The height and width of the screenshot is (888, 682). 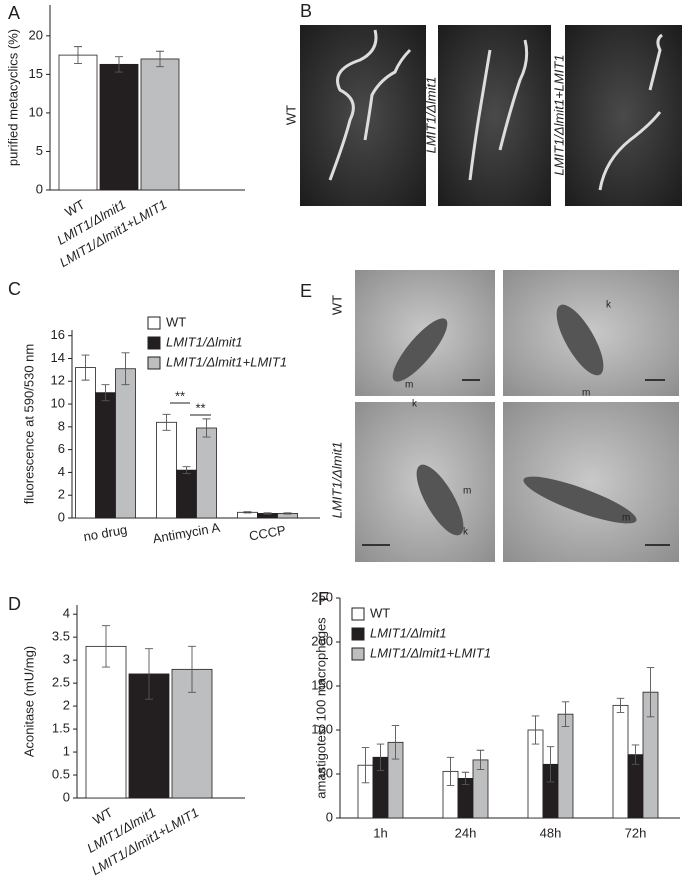 I want to click on y-tick-label: 15, so click(x=36, y=73).